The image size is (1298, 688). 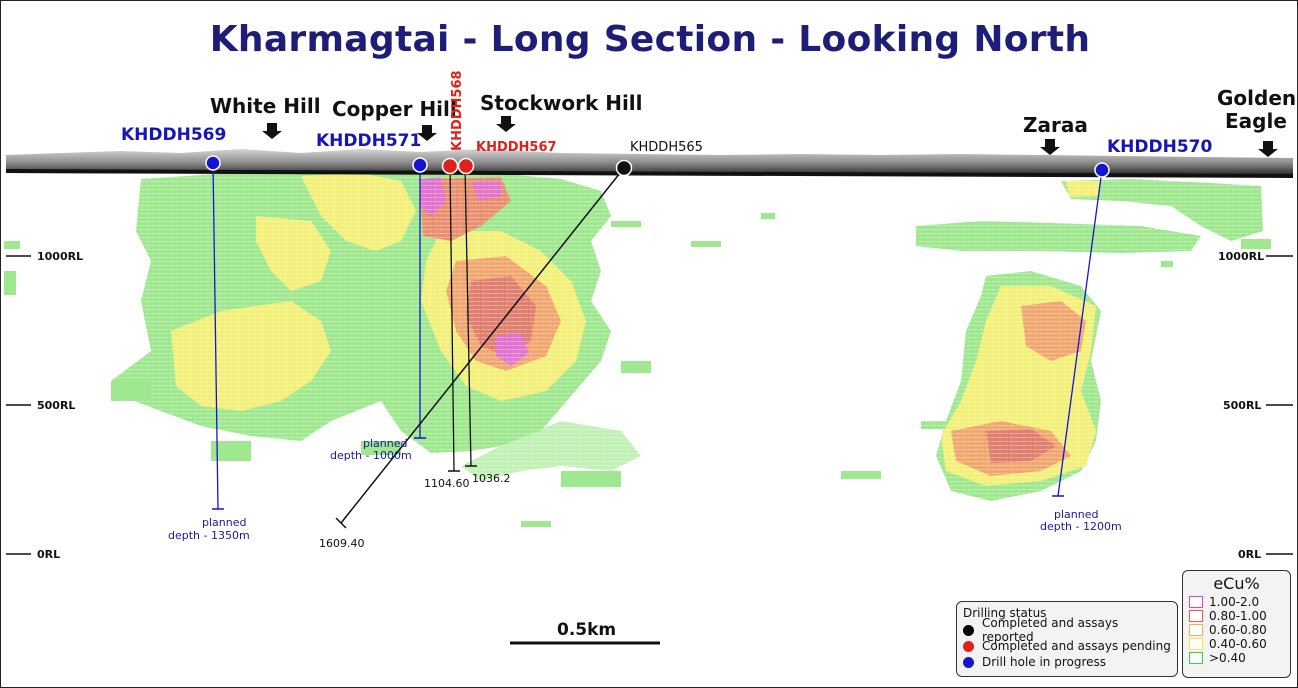 I want to click on hole-label-khddh570: KHDDH570, so click(x=1160, y=147).